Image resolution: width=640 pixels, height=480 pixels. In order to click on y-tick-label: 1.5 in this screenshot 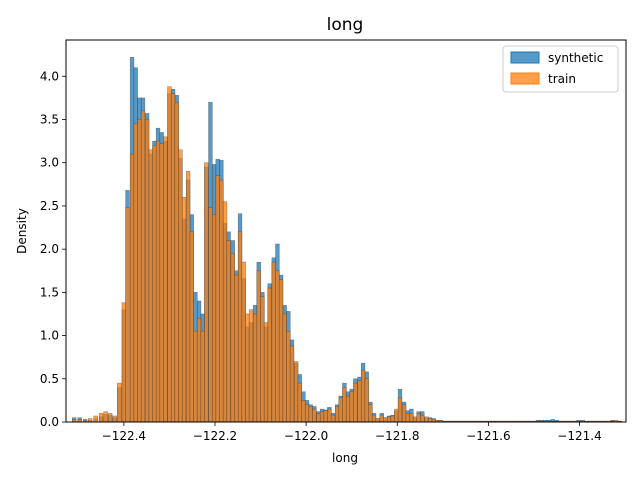, I will do `click(49, 292)`.